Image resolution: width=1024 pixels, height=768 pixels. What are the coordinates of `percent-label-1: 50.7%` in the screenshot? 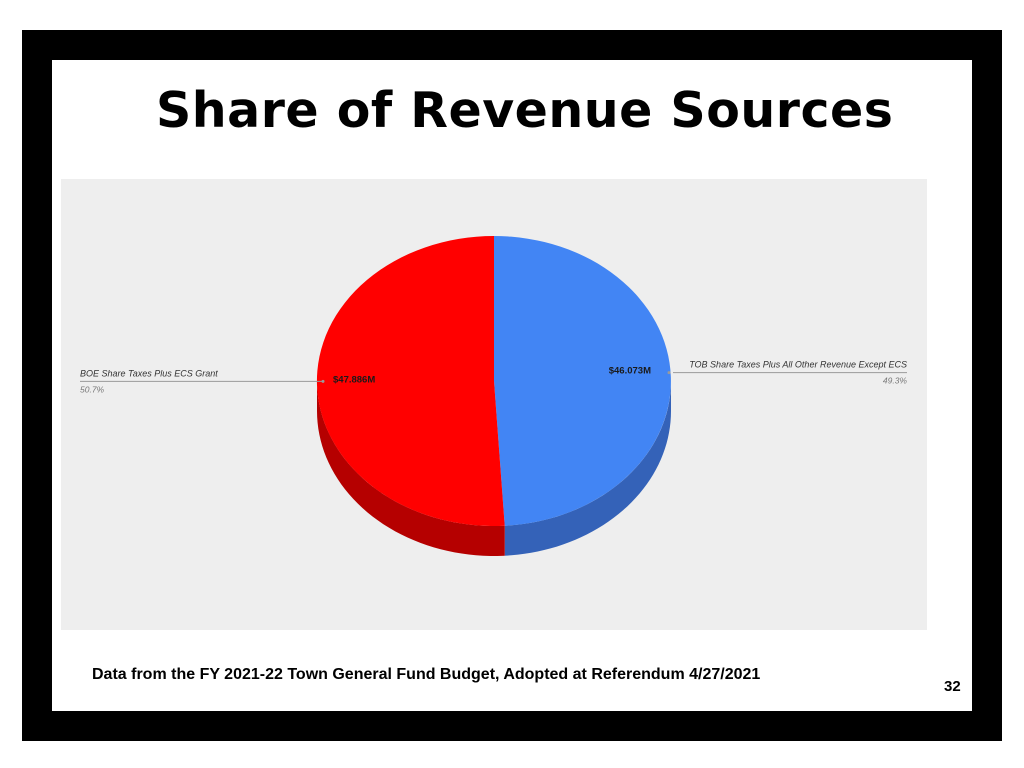 It's located at (92, 389).